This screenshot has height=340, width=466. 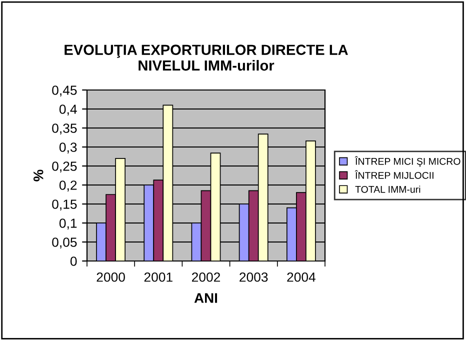 What do you see at coordinates (64, 167) in the screenshot?
I see `y-tick-label: 0,25` at bounding box center [64, 167].